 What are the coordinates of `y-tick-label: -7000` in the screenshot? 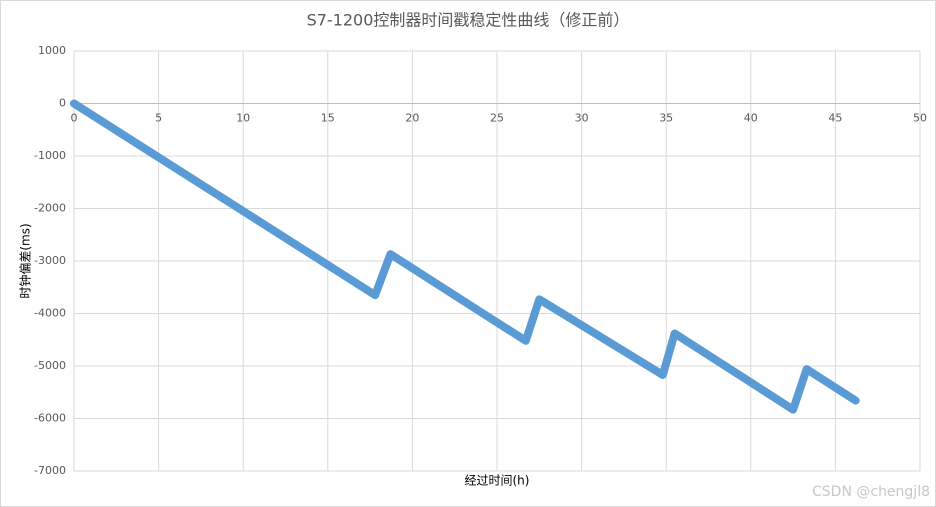 It's located at (50, 470).